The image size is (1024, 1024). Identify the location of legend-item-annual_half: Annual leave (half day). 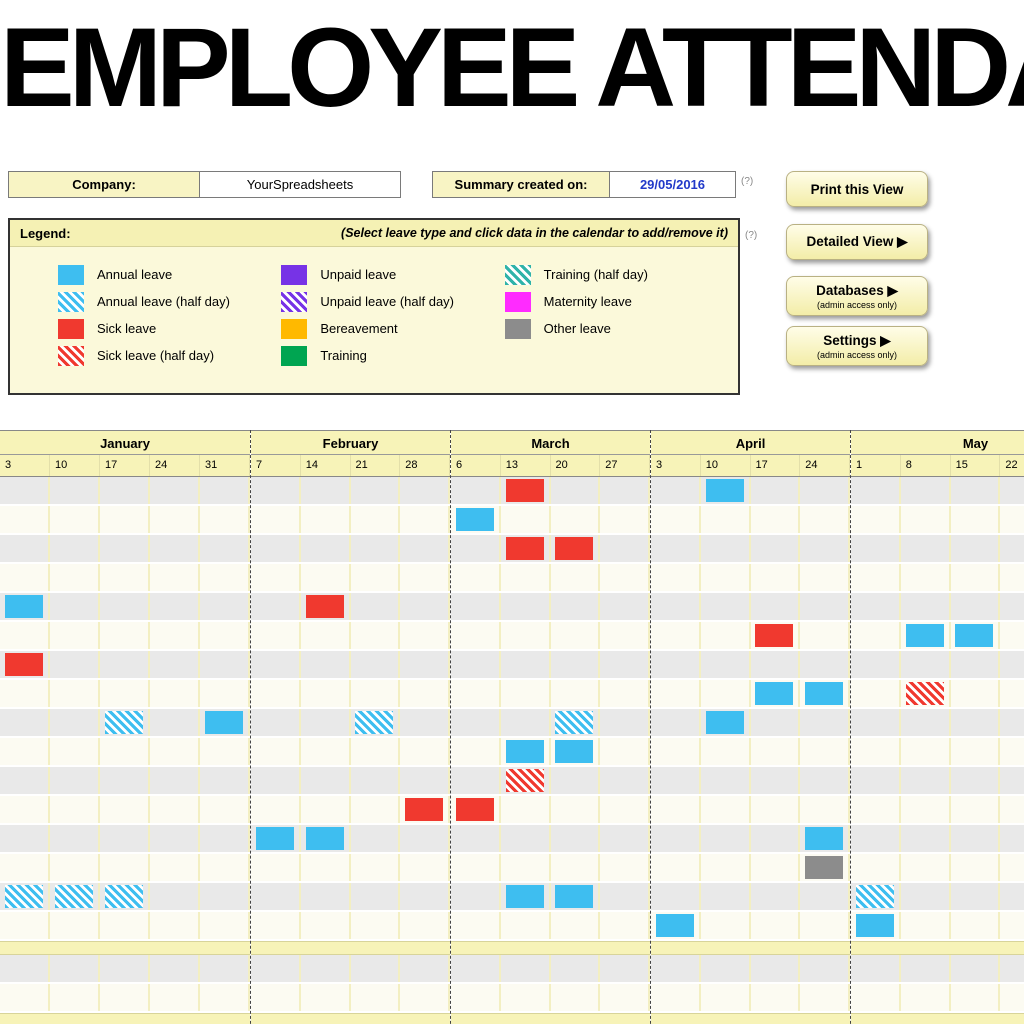
(169, 301).